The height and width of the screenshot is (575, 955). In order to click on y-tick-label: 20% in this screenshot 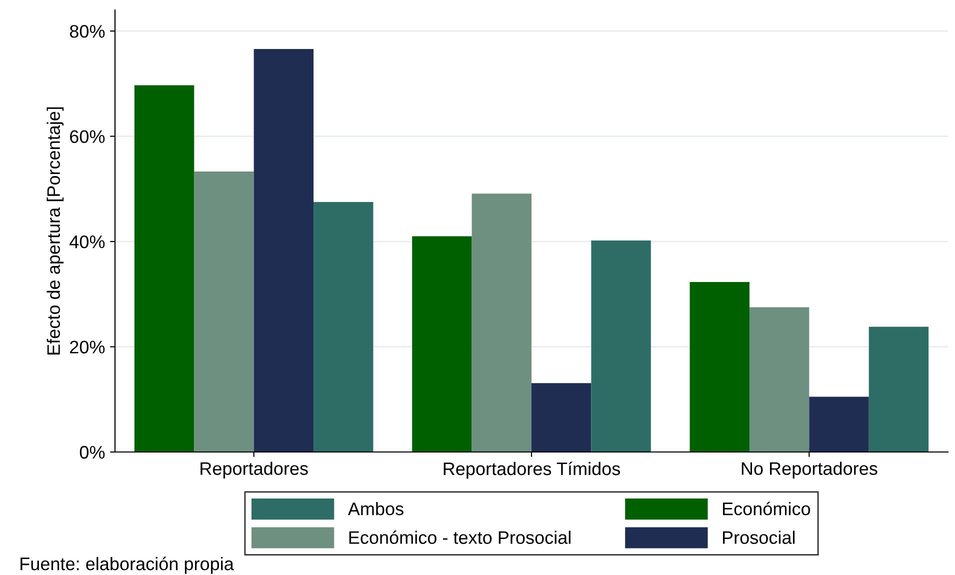, I will do `click(87, 347)`.